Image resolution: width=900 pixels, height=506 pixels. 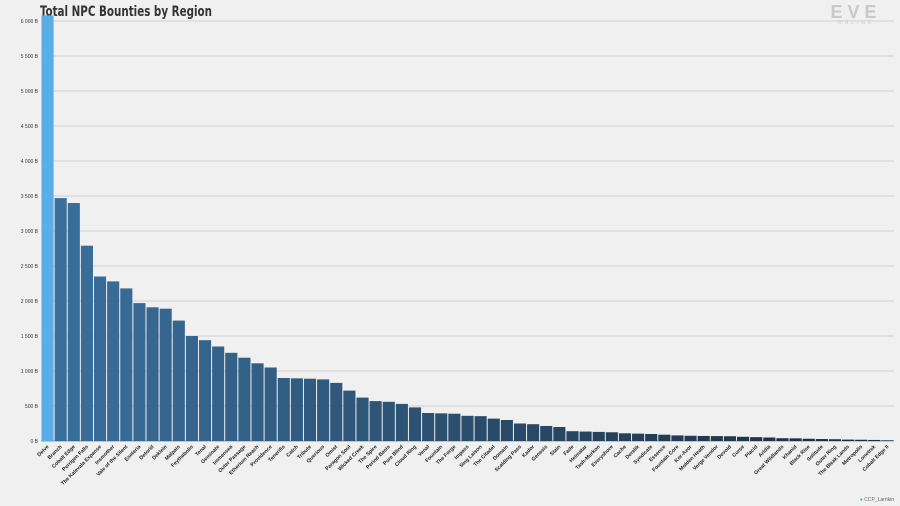 I want to click on x-tick-label: Devoid, so click(x=724, y=452).